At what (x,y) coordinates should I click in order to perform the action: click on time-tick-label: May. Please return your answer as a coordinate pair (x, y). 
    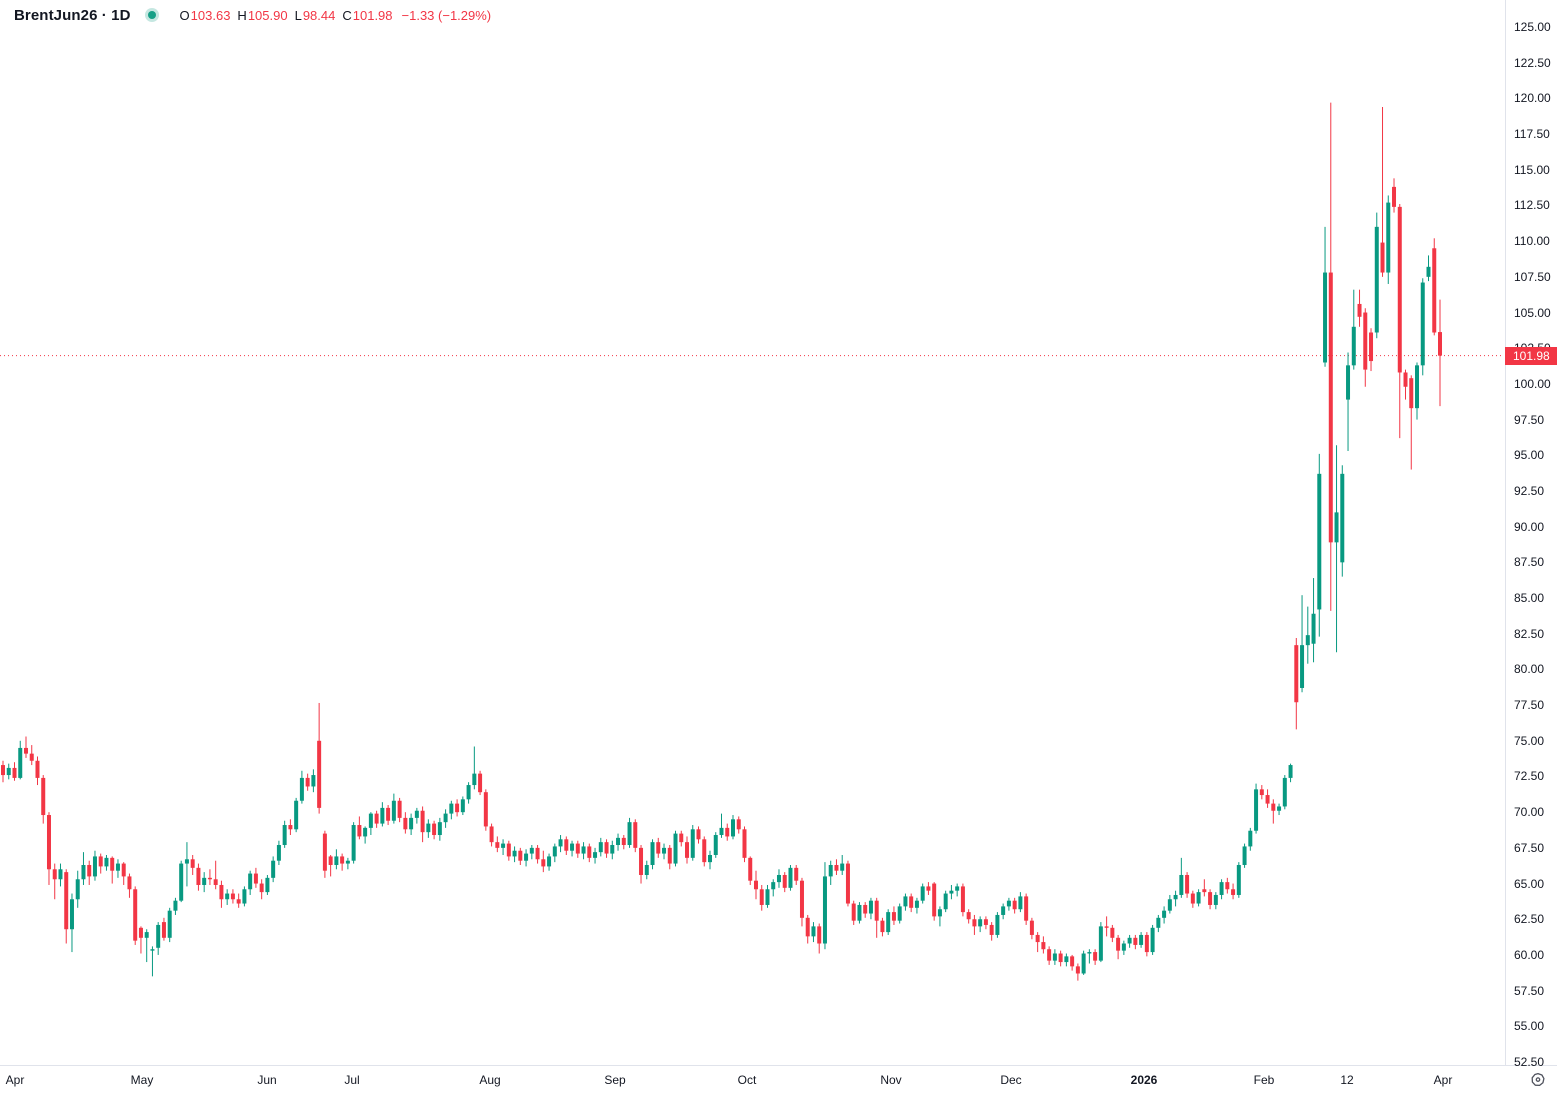
    Looking at the image, I should click on (142, 1080).